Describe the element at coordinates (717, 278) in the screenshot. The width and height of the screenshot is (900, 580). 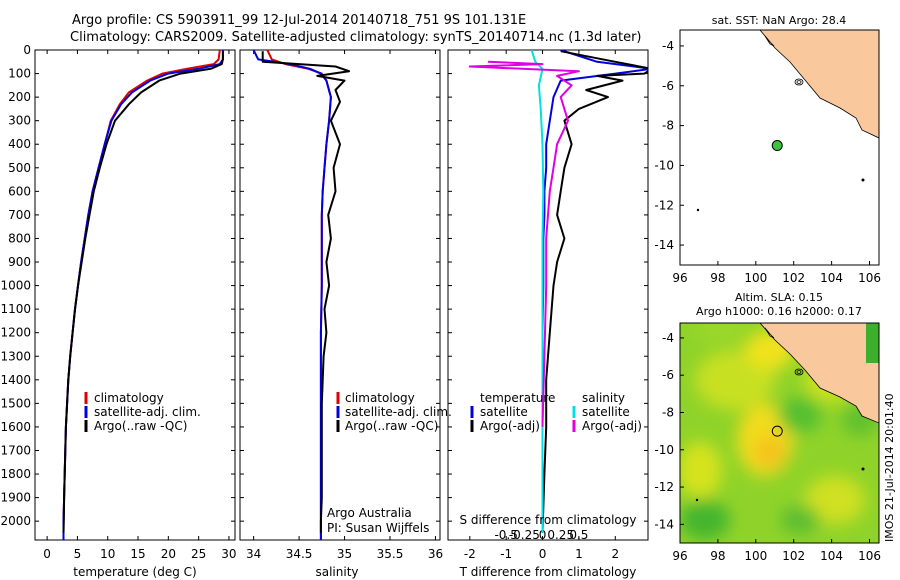
I see `x-tick-label: 98` at that location.